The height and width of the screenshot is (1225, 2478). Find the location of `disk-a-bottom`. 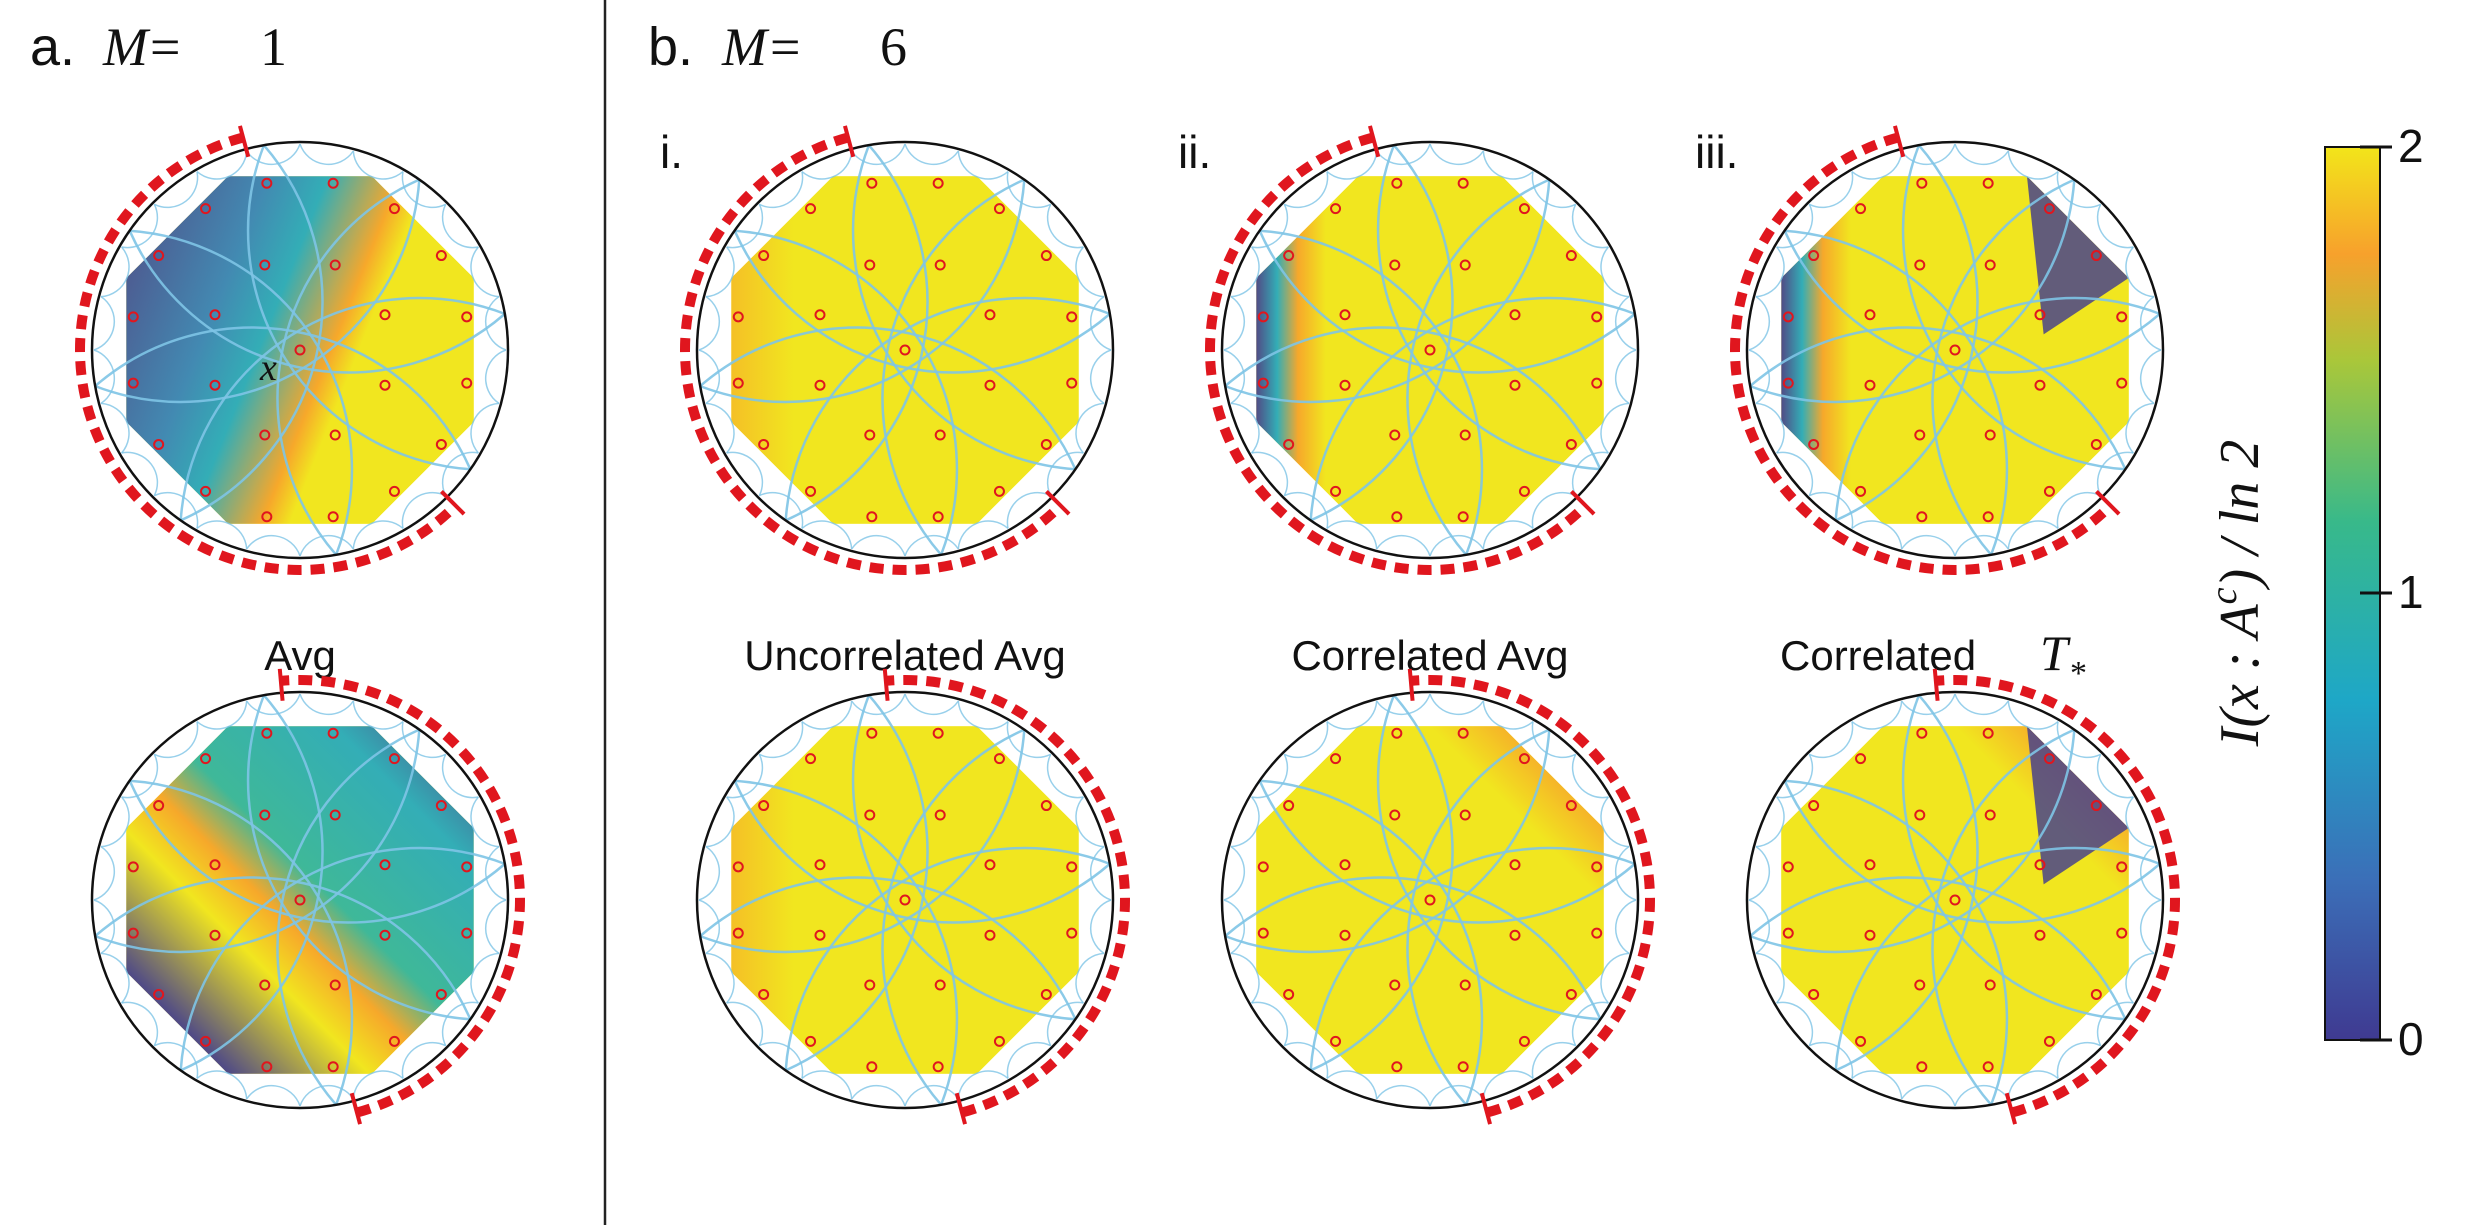

disk-a-bottom is located at coordinates (307, 896).